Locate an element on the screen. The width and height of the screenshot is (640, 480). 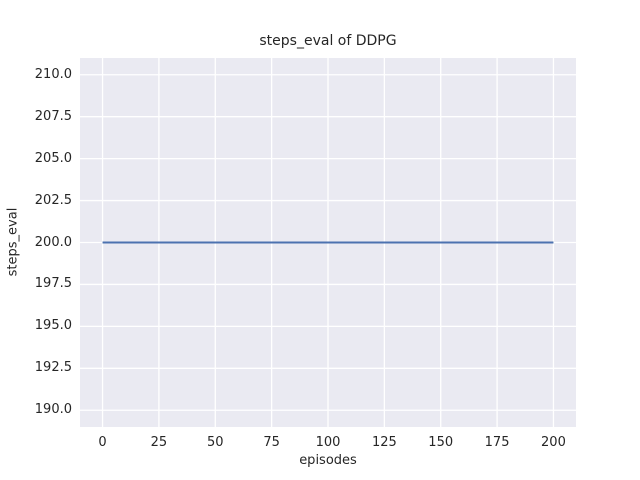
y-tick-label: 205.0 is located at coordinates (53, 158).